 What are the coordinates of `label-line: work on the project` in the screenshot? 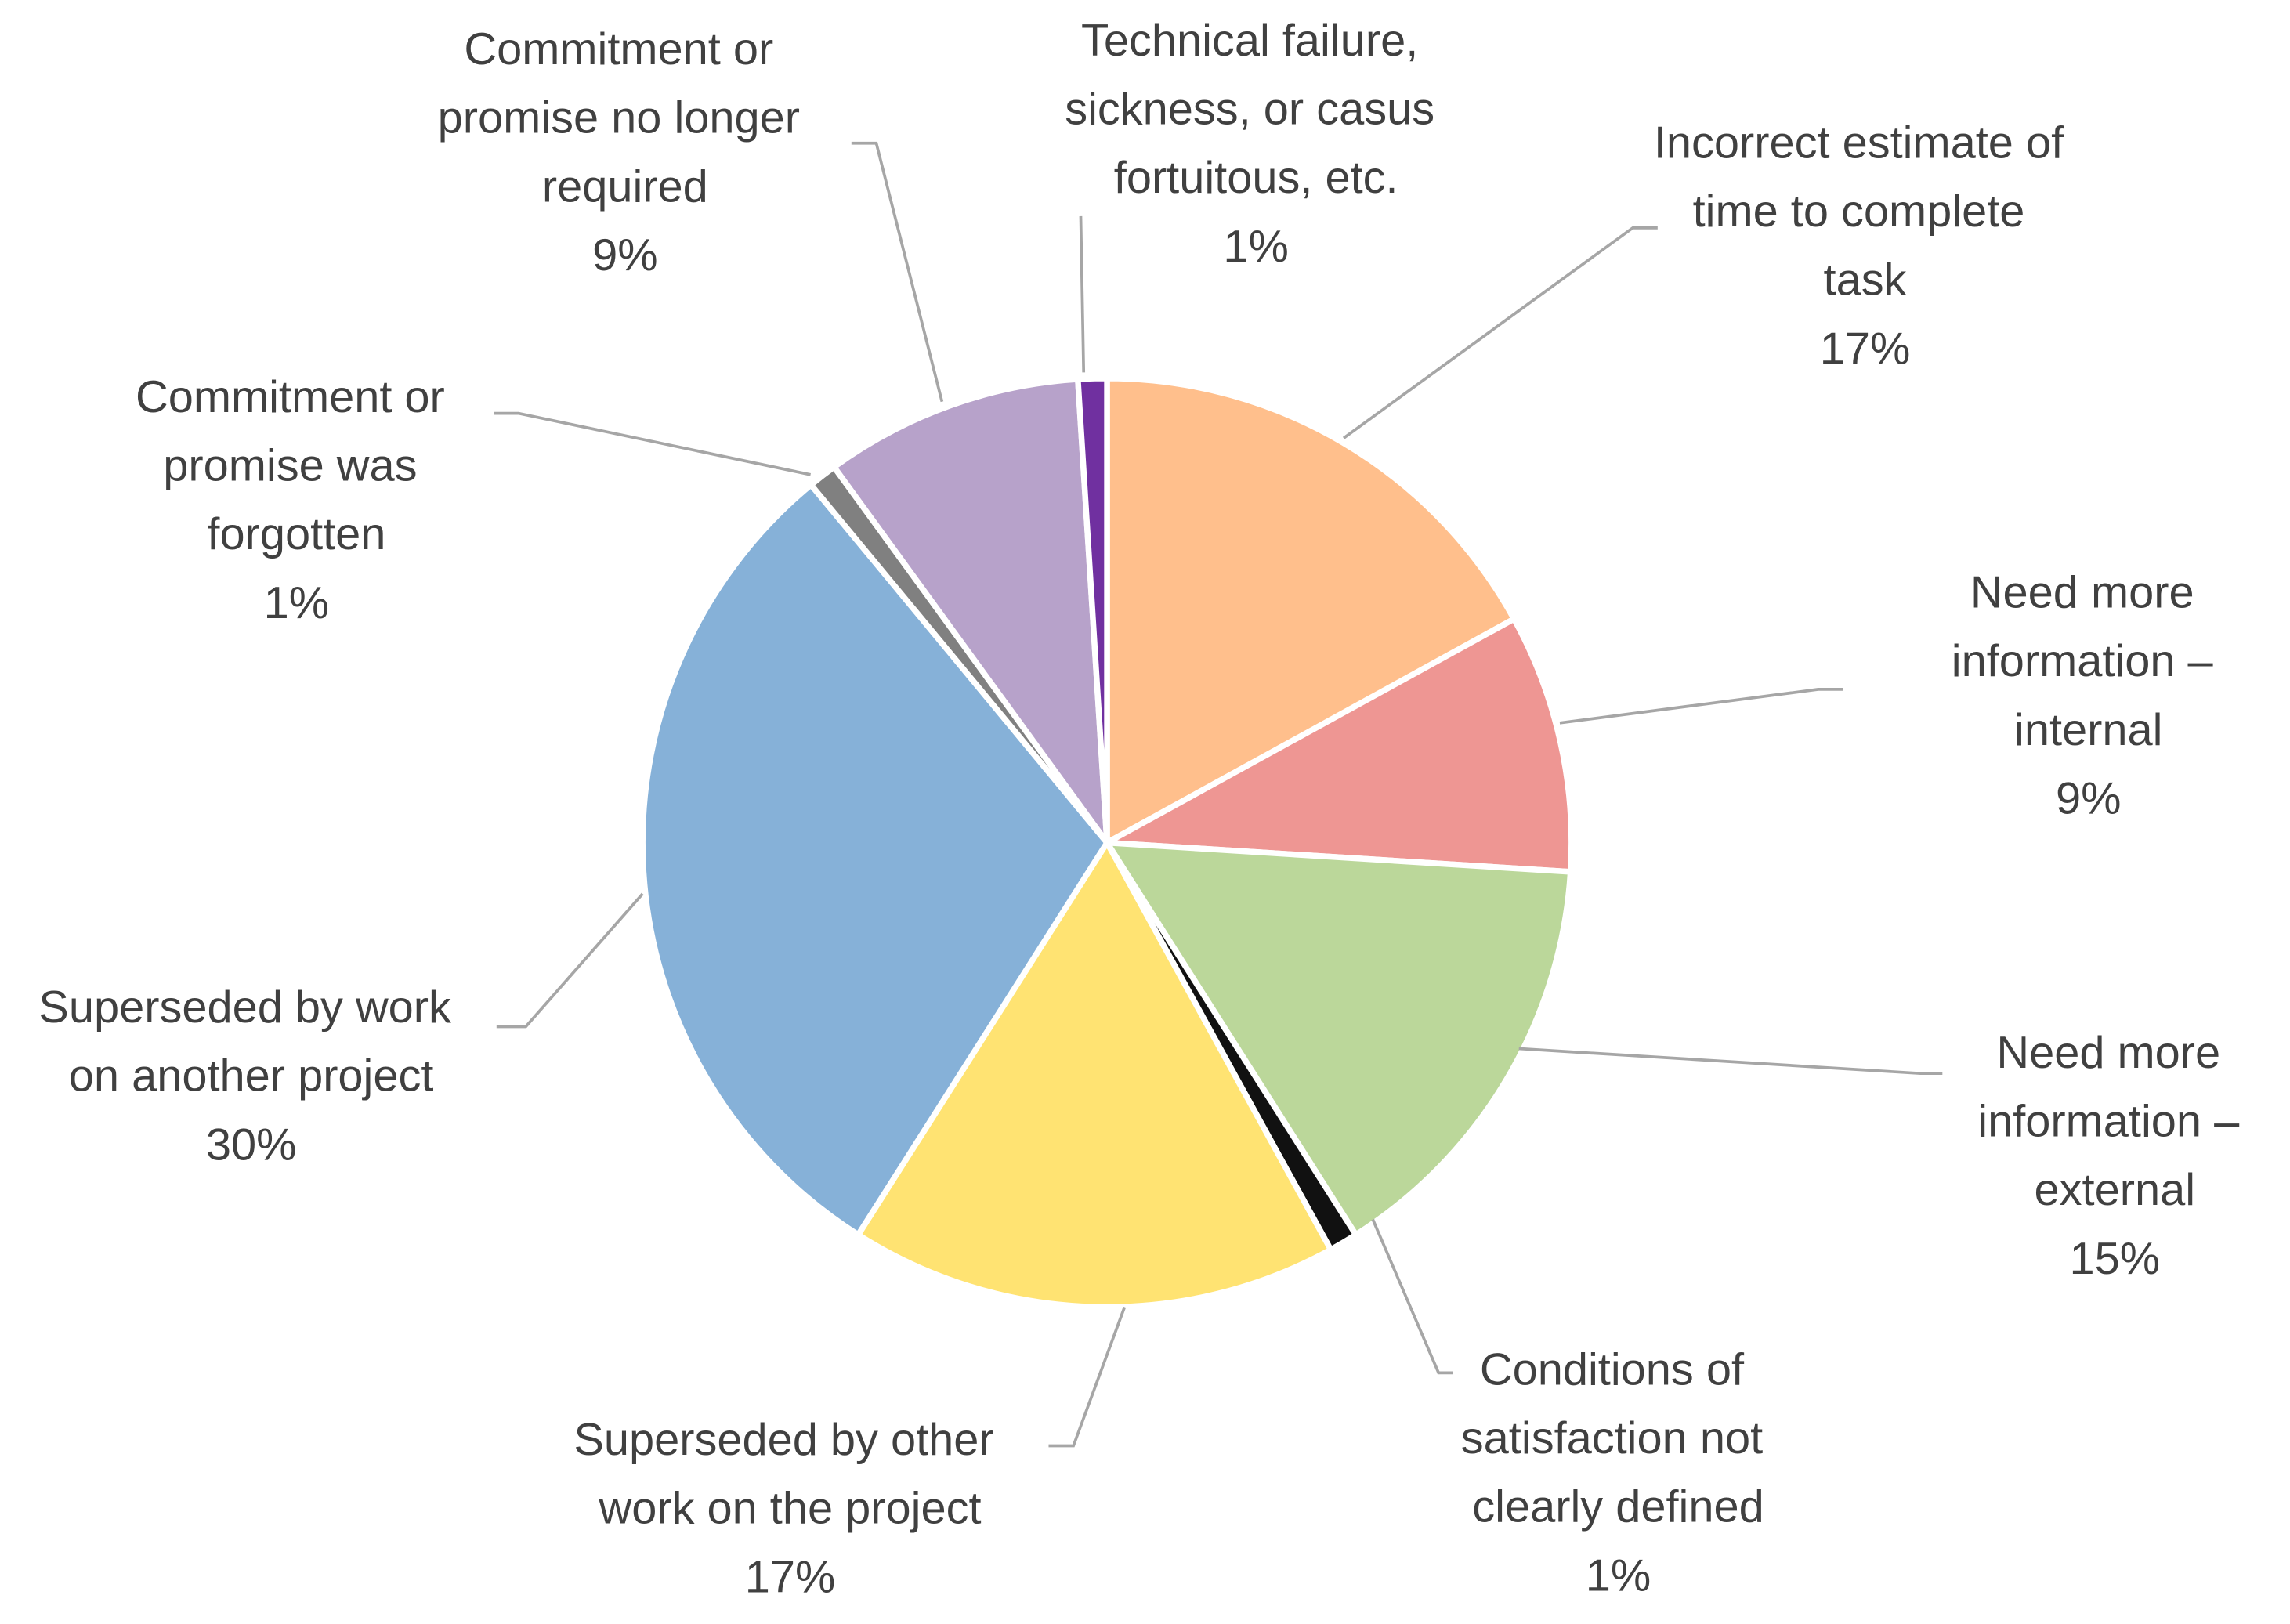 It's located at (789, 1509).